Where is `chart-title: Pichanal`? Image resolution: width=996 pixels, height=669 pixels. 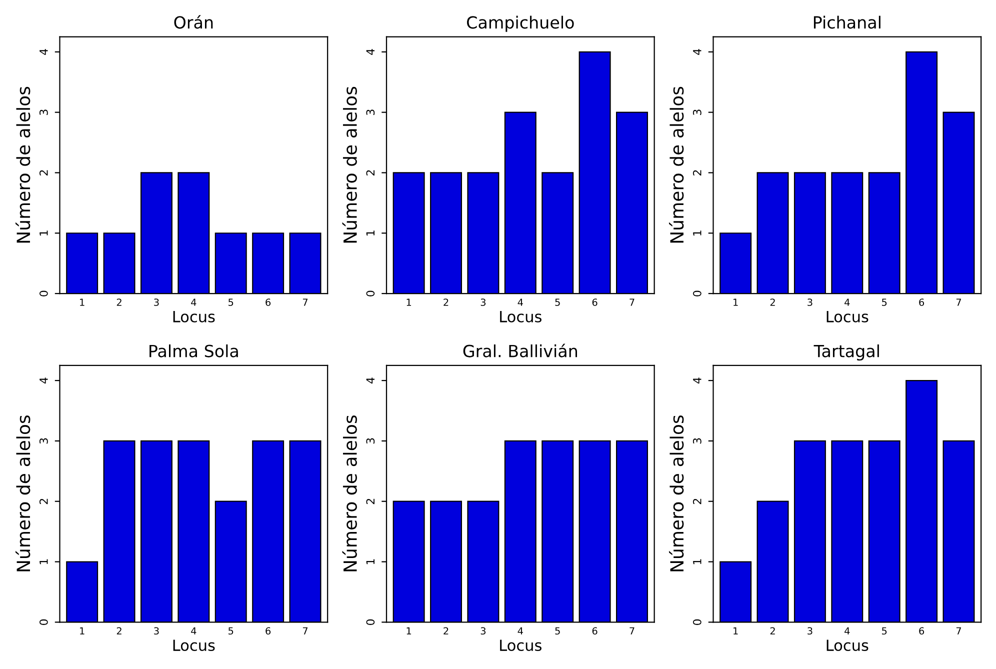 chart-title: Pichanal is located at coordinates (847, 22).